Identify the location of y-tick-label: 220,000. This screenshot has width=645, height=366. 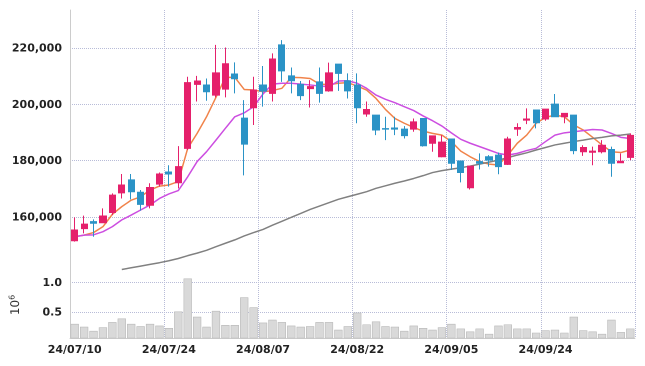
(37, 48).